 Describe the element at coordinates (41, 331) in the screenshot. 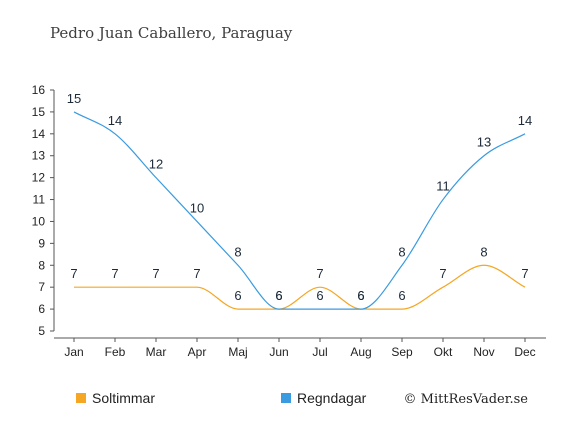

I see `y-tick-label: 5` at that location.